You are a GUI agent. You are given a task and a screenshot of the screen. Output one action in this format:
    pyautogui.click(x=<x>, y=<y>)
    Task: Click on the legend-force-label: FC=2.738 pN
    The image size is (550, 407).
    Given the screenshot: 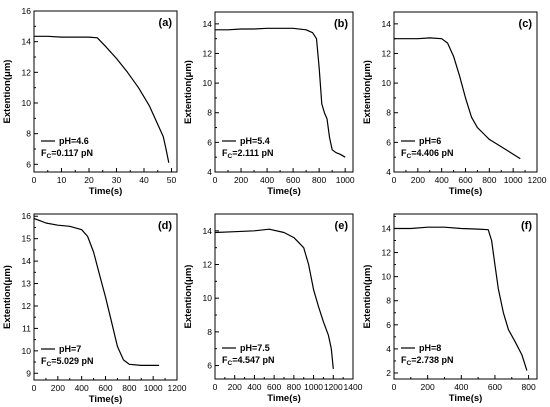 What is the action you would take?
    pyautogui.click(x=427, y=361)
    